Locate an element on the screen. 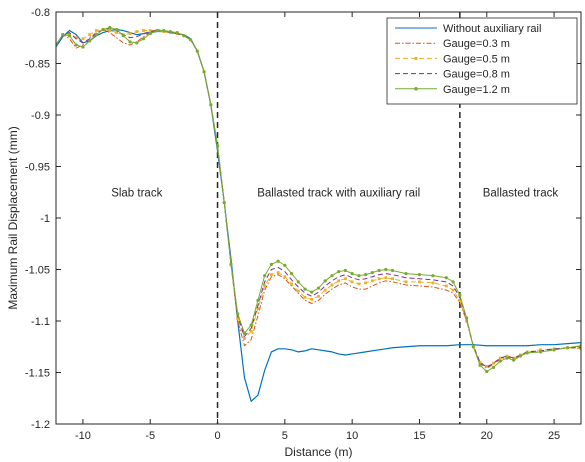  region-label: Slab track is located at coordinates (136, 193).